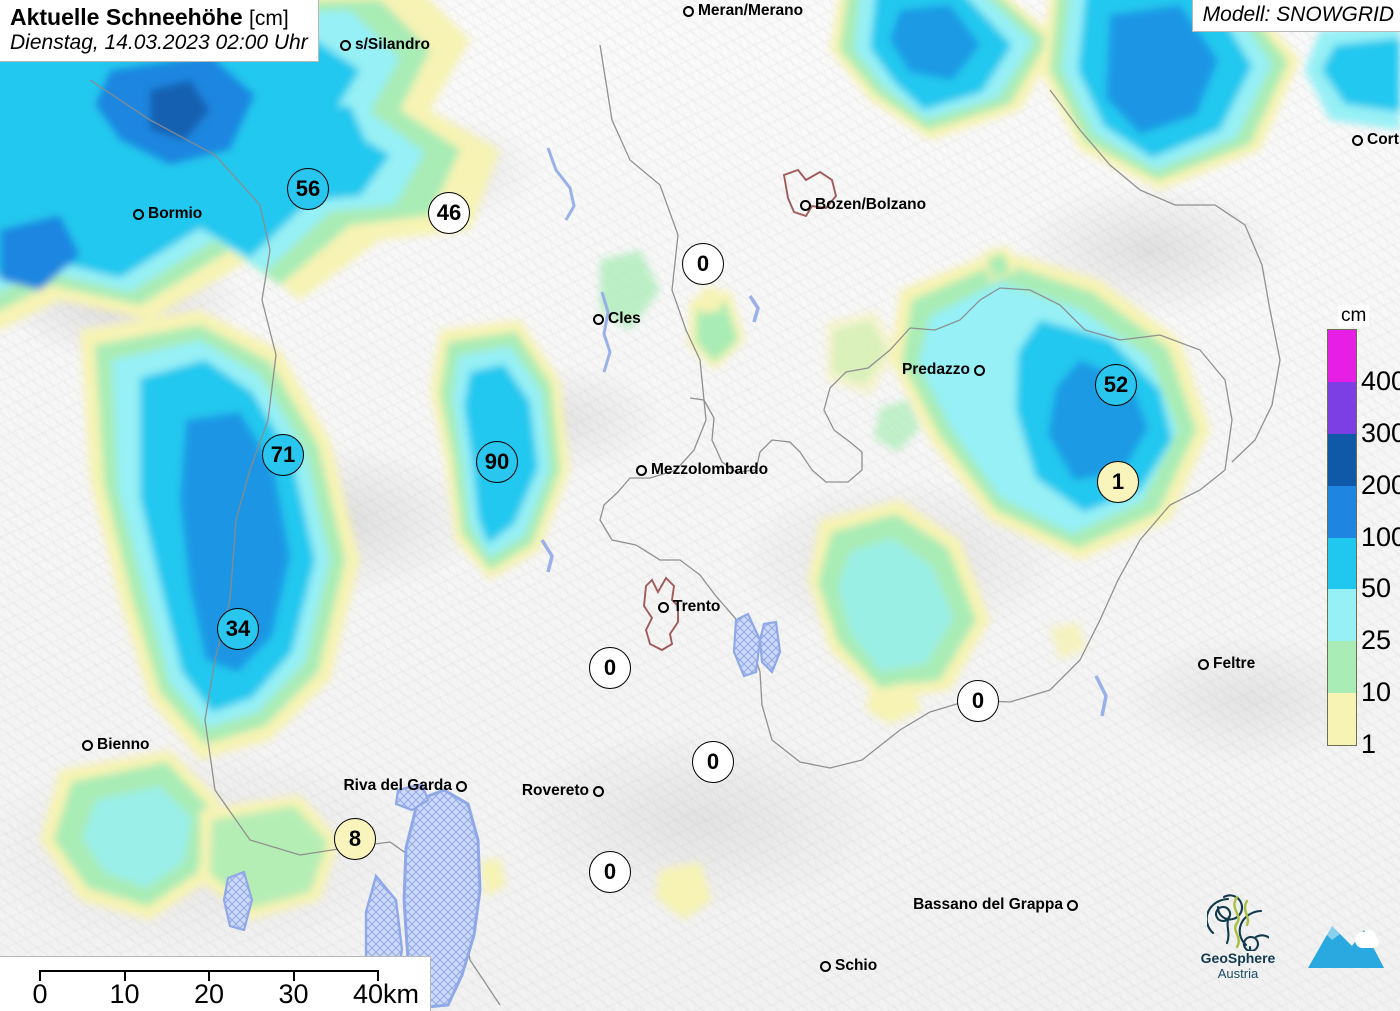 The width and height of the screenshot is (1400, 1011). I want to click on city-label: Cles, so click(617, 319).